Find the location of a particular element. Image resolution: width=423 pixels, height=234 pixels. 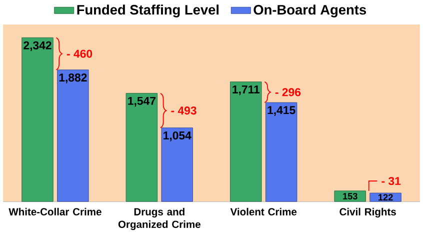

annotation: - 296 is located at coordinates (288, 92).